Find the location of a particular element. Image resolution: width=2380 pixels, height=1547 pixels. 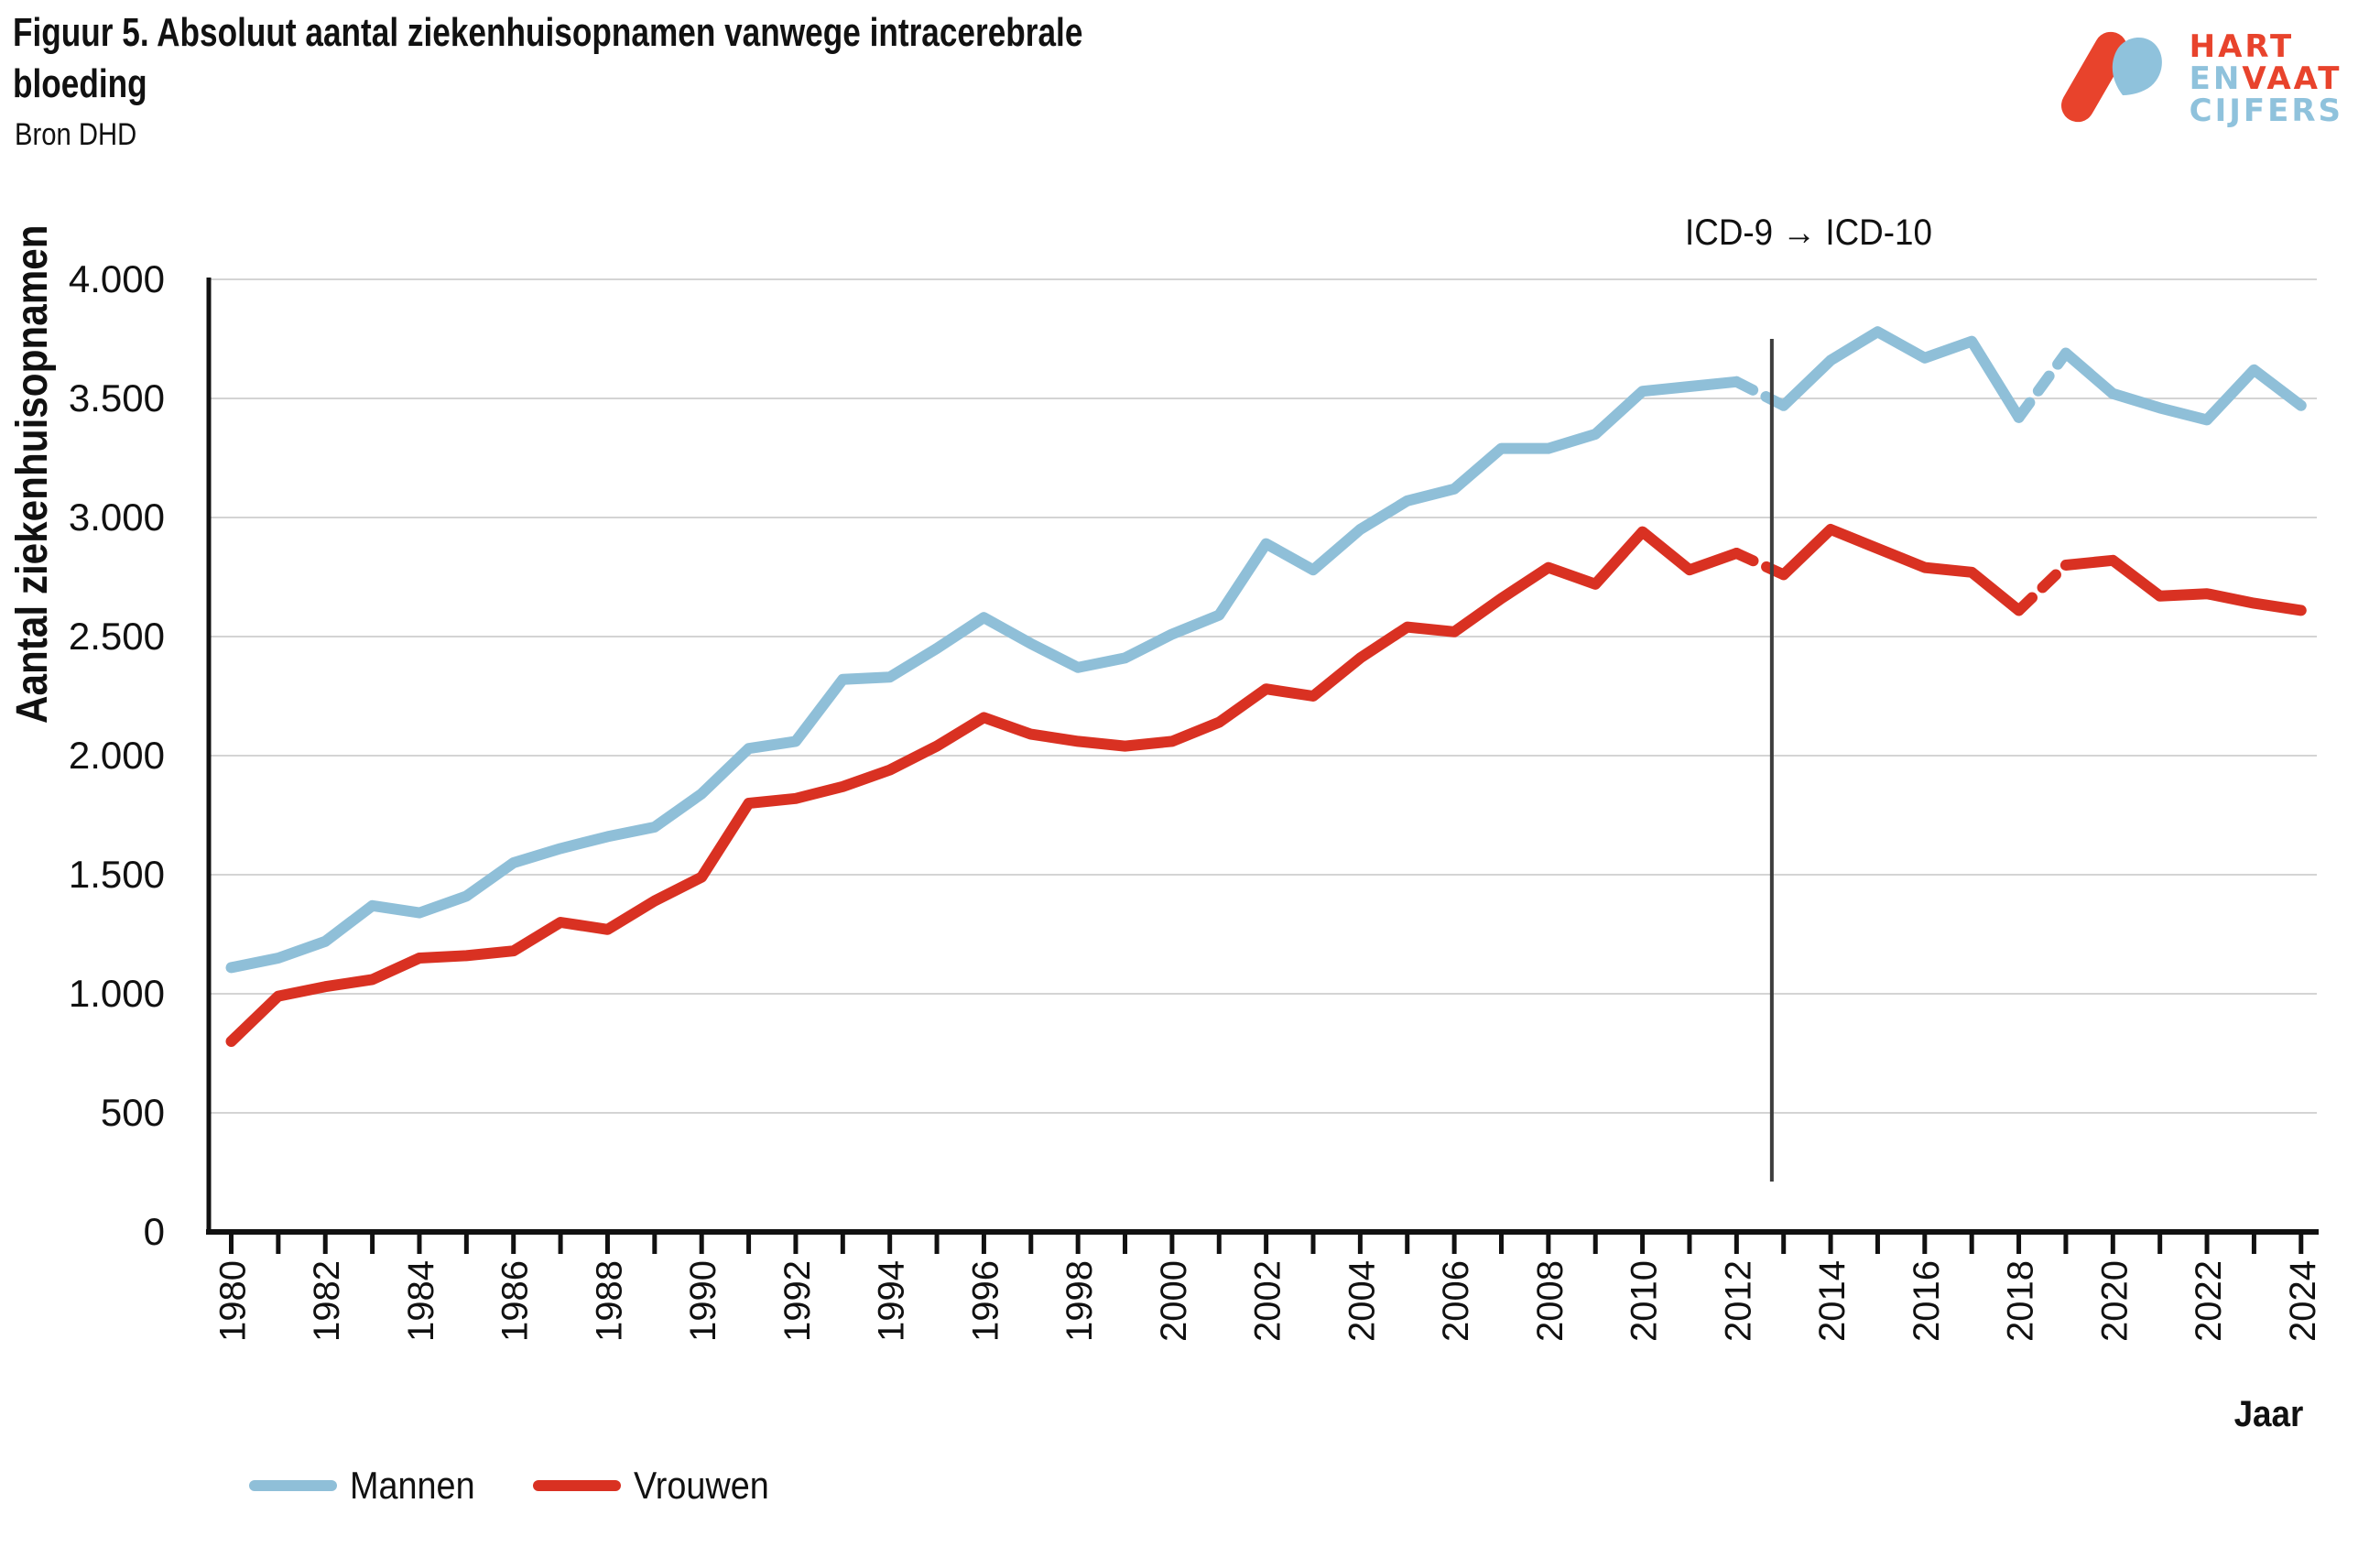

x-tick-label: 2014 is located at coordinates (1832, 1301).